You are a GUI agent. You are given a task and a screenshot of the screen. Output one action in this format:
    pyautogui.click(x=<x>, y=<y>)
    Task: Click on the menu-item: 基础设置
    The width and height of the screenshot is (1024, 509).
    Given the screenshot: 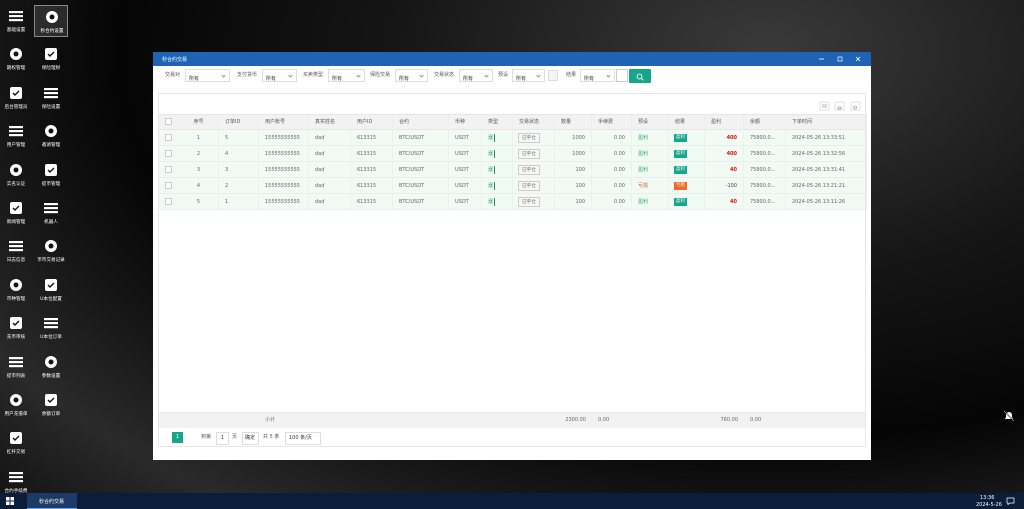 What is the action you would take?
    pyautogui.click(x=16, y=21)
    